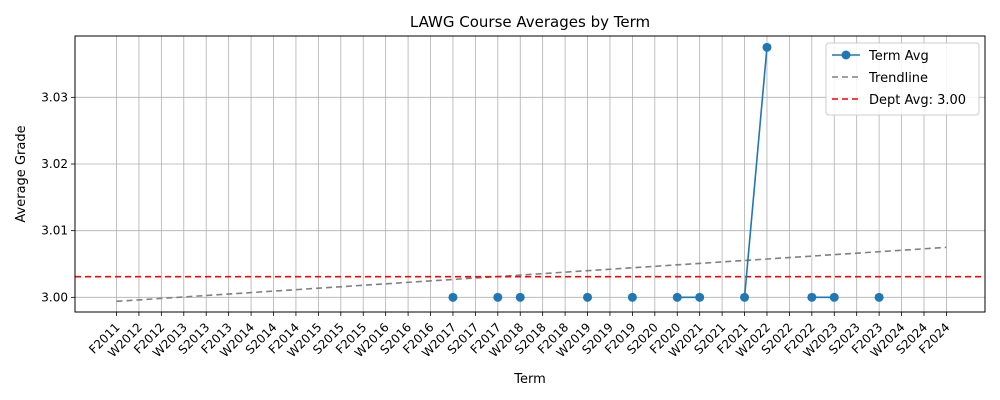 Image resolution: width=1000 pixels, height=400 pixels. What do you see at coordinates (529, 379) in the screenshot?
I see `x-axis-title: Term` at bounding box center [529, 379].